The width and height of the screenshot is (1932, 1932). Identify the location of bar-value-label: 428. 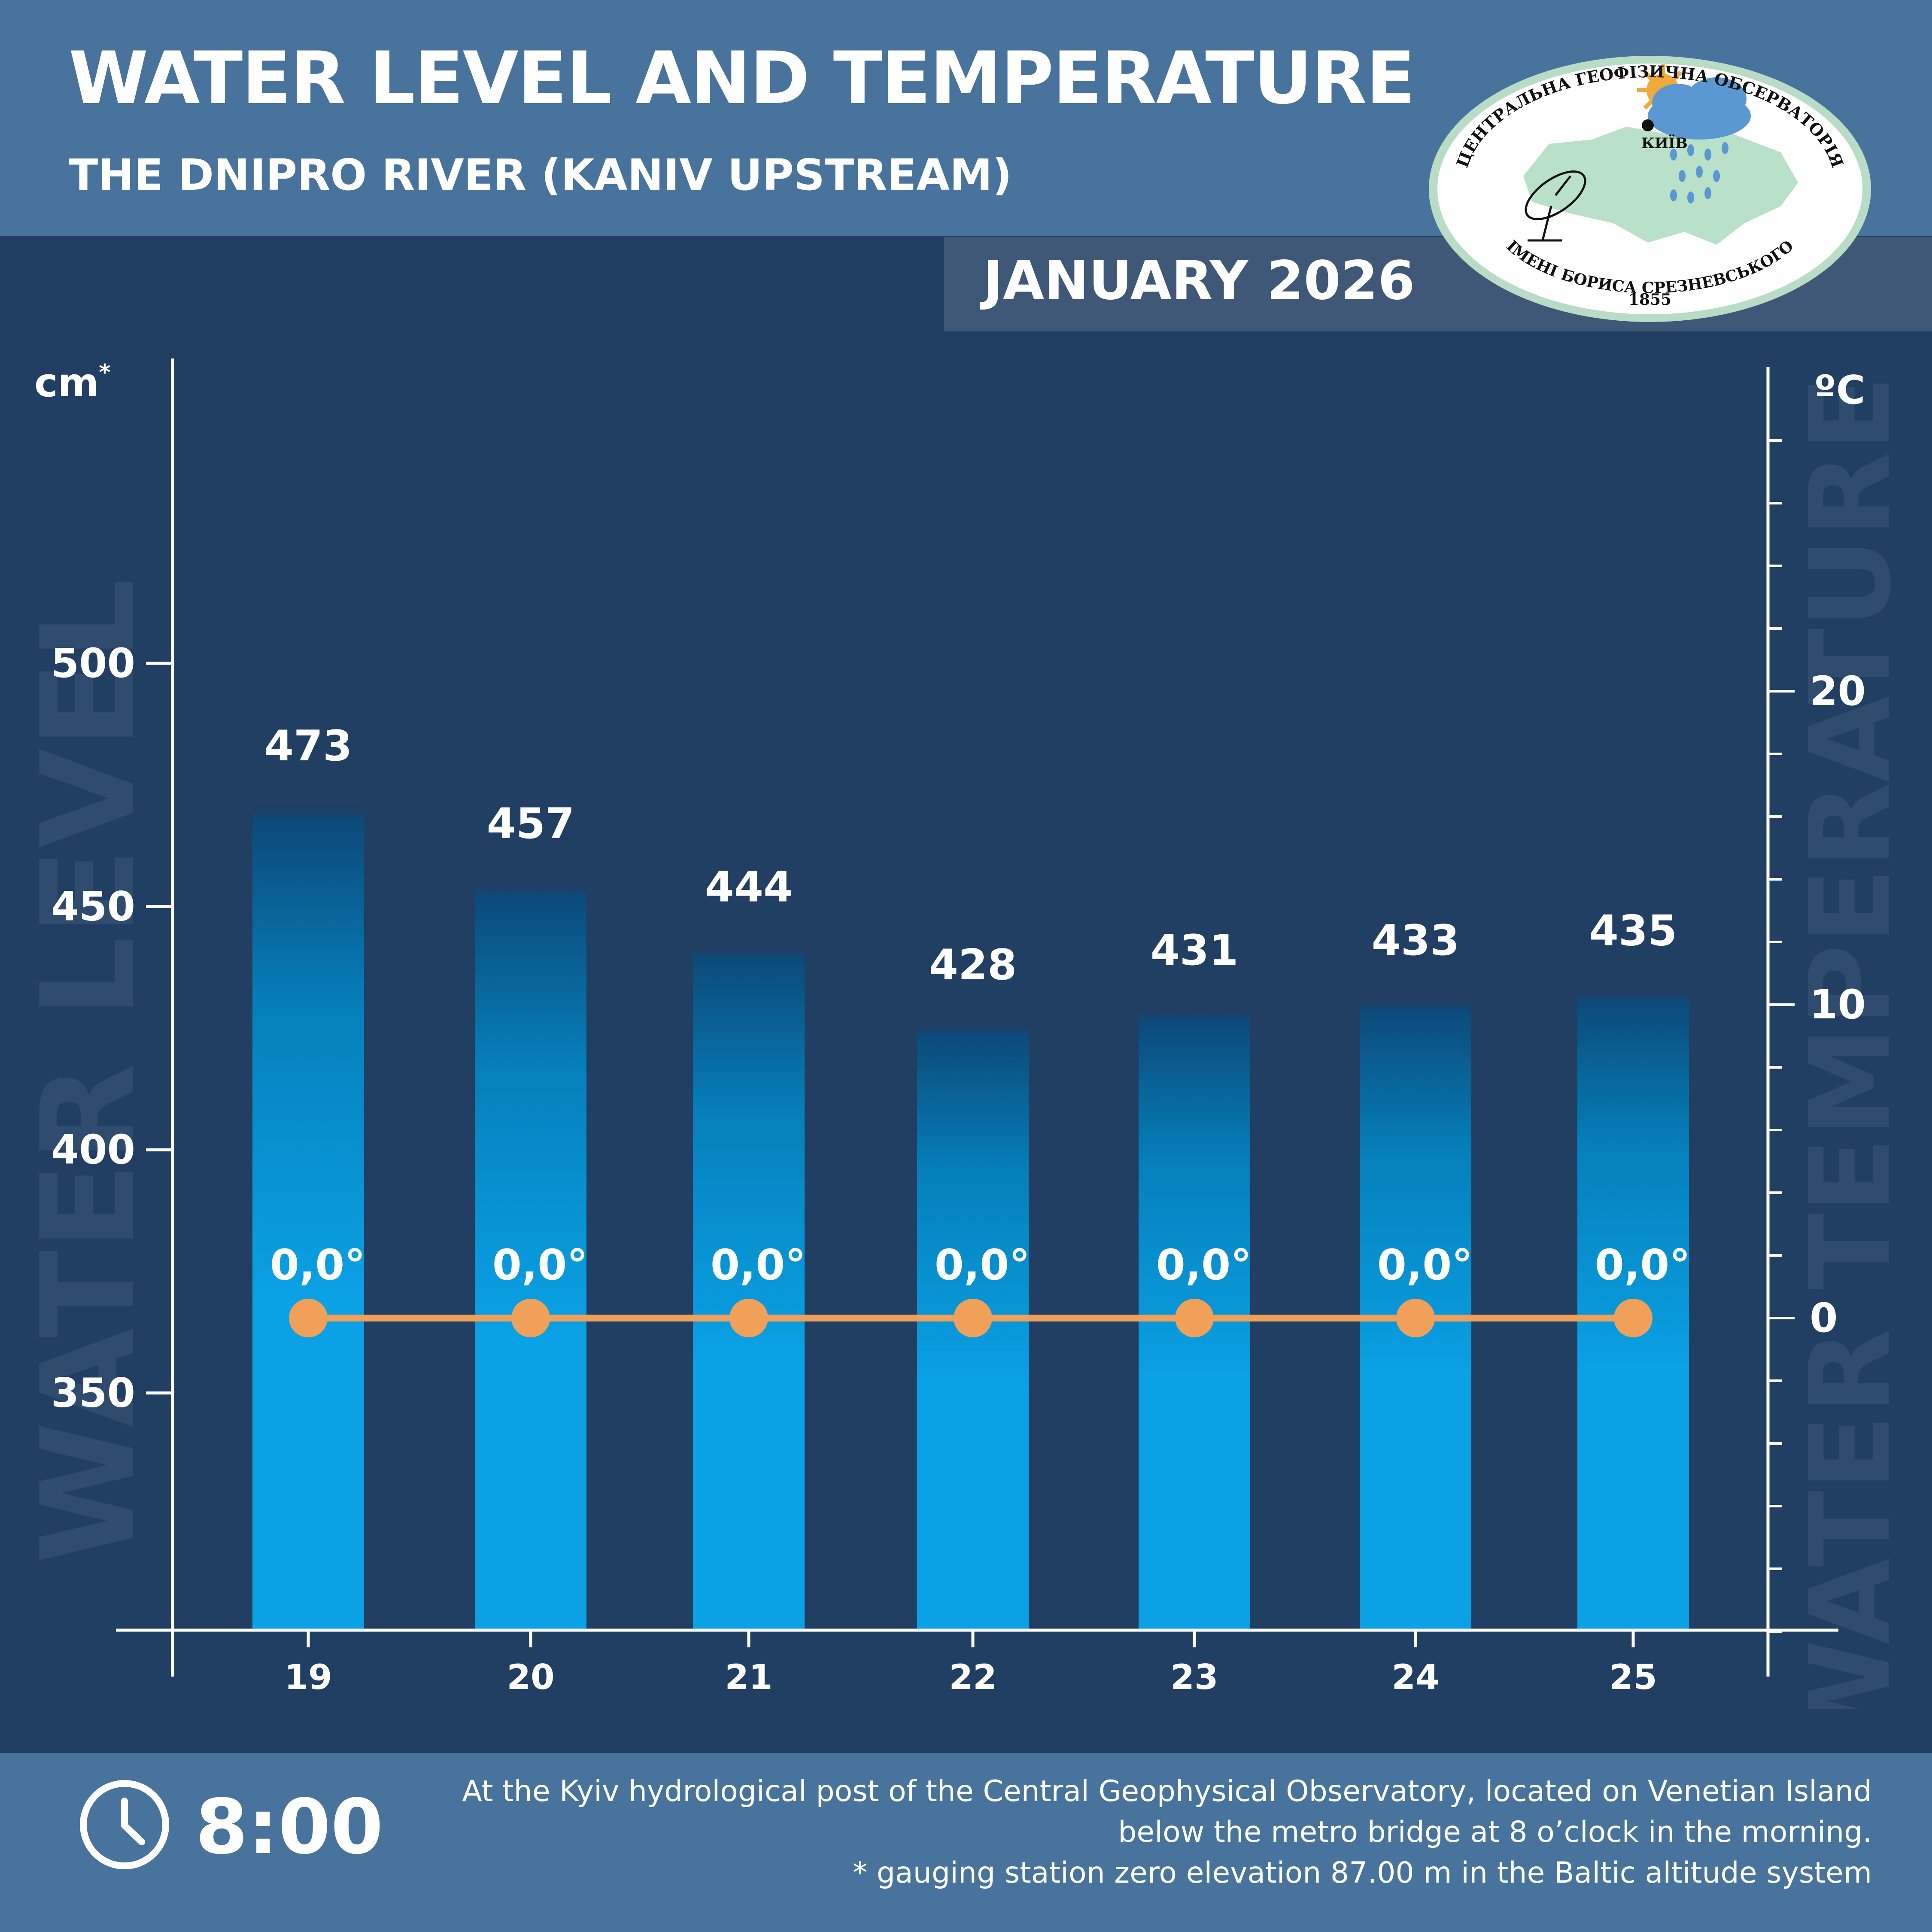
(973, 965).